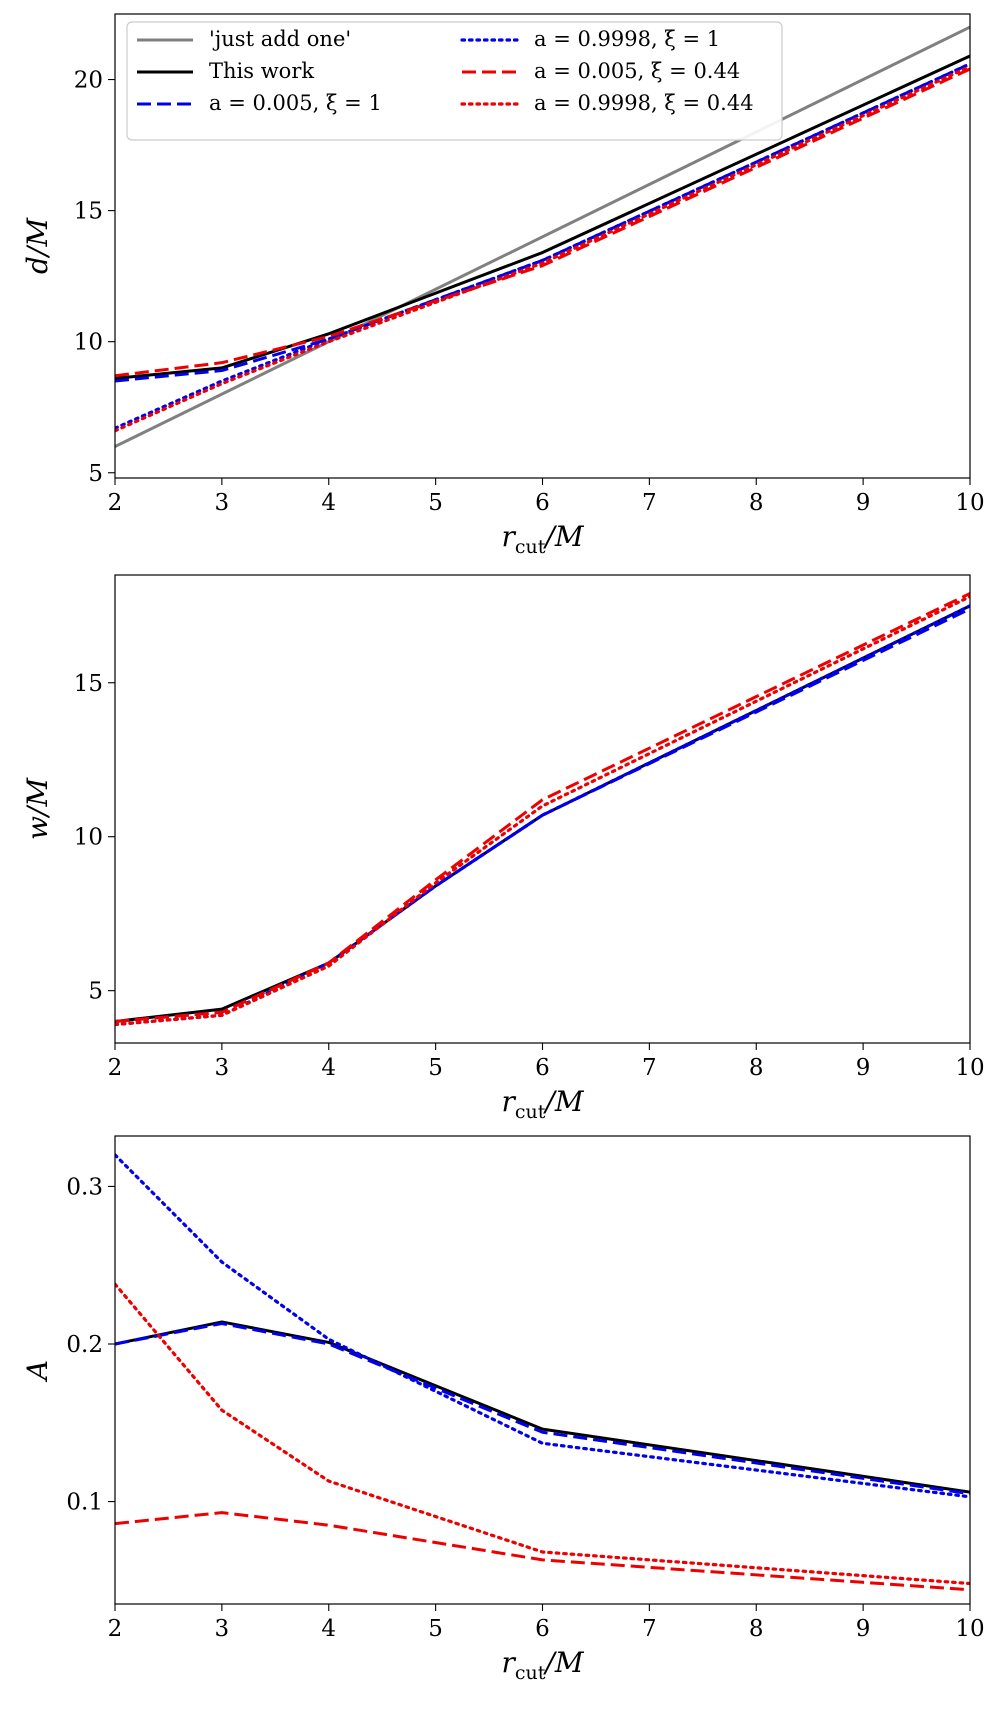 The height and width of the screenshot is (1709, 996). I want to click on legend-entry: a = 0.9998, ξ = 0.44, so click(644, 103).